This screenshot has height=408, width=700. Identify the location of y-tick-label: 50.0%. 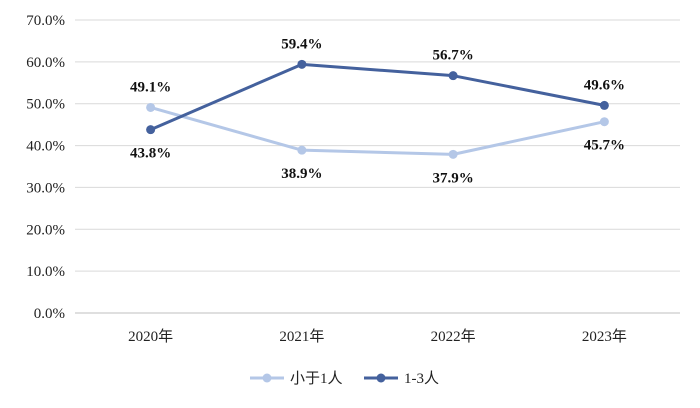
(45, 105).